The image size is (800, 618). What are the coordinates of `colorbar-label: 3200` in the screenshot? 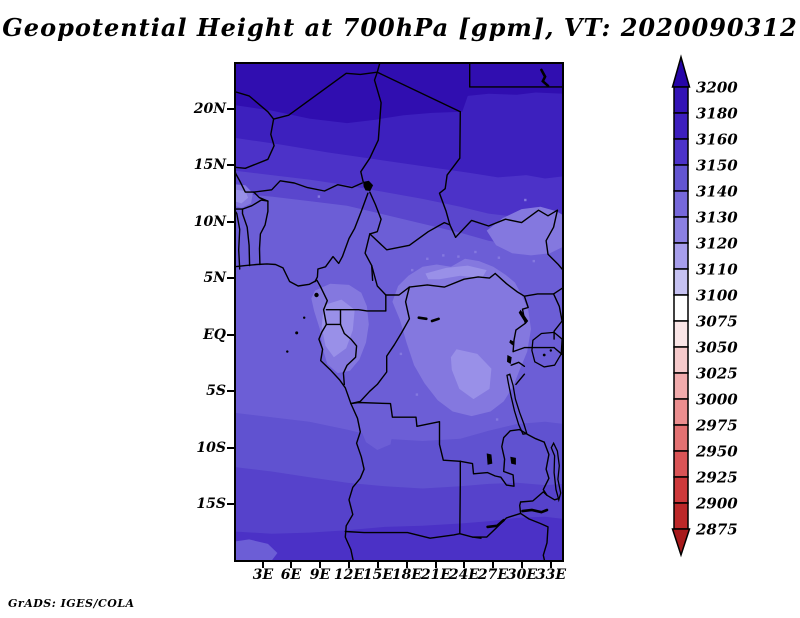 It's located at (717, 88).